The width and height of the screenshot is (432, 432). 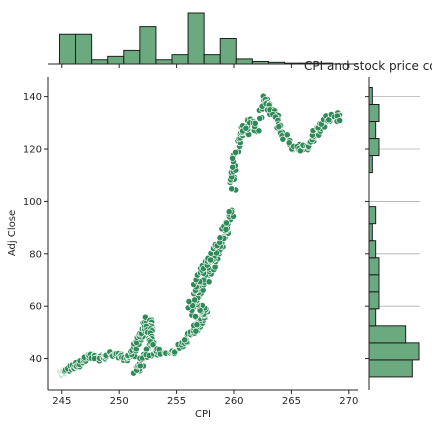 I want to click on x-tick-label: 270, so click(x=348, y=401).